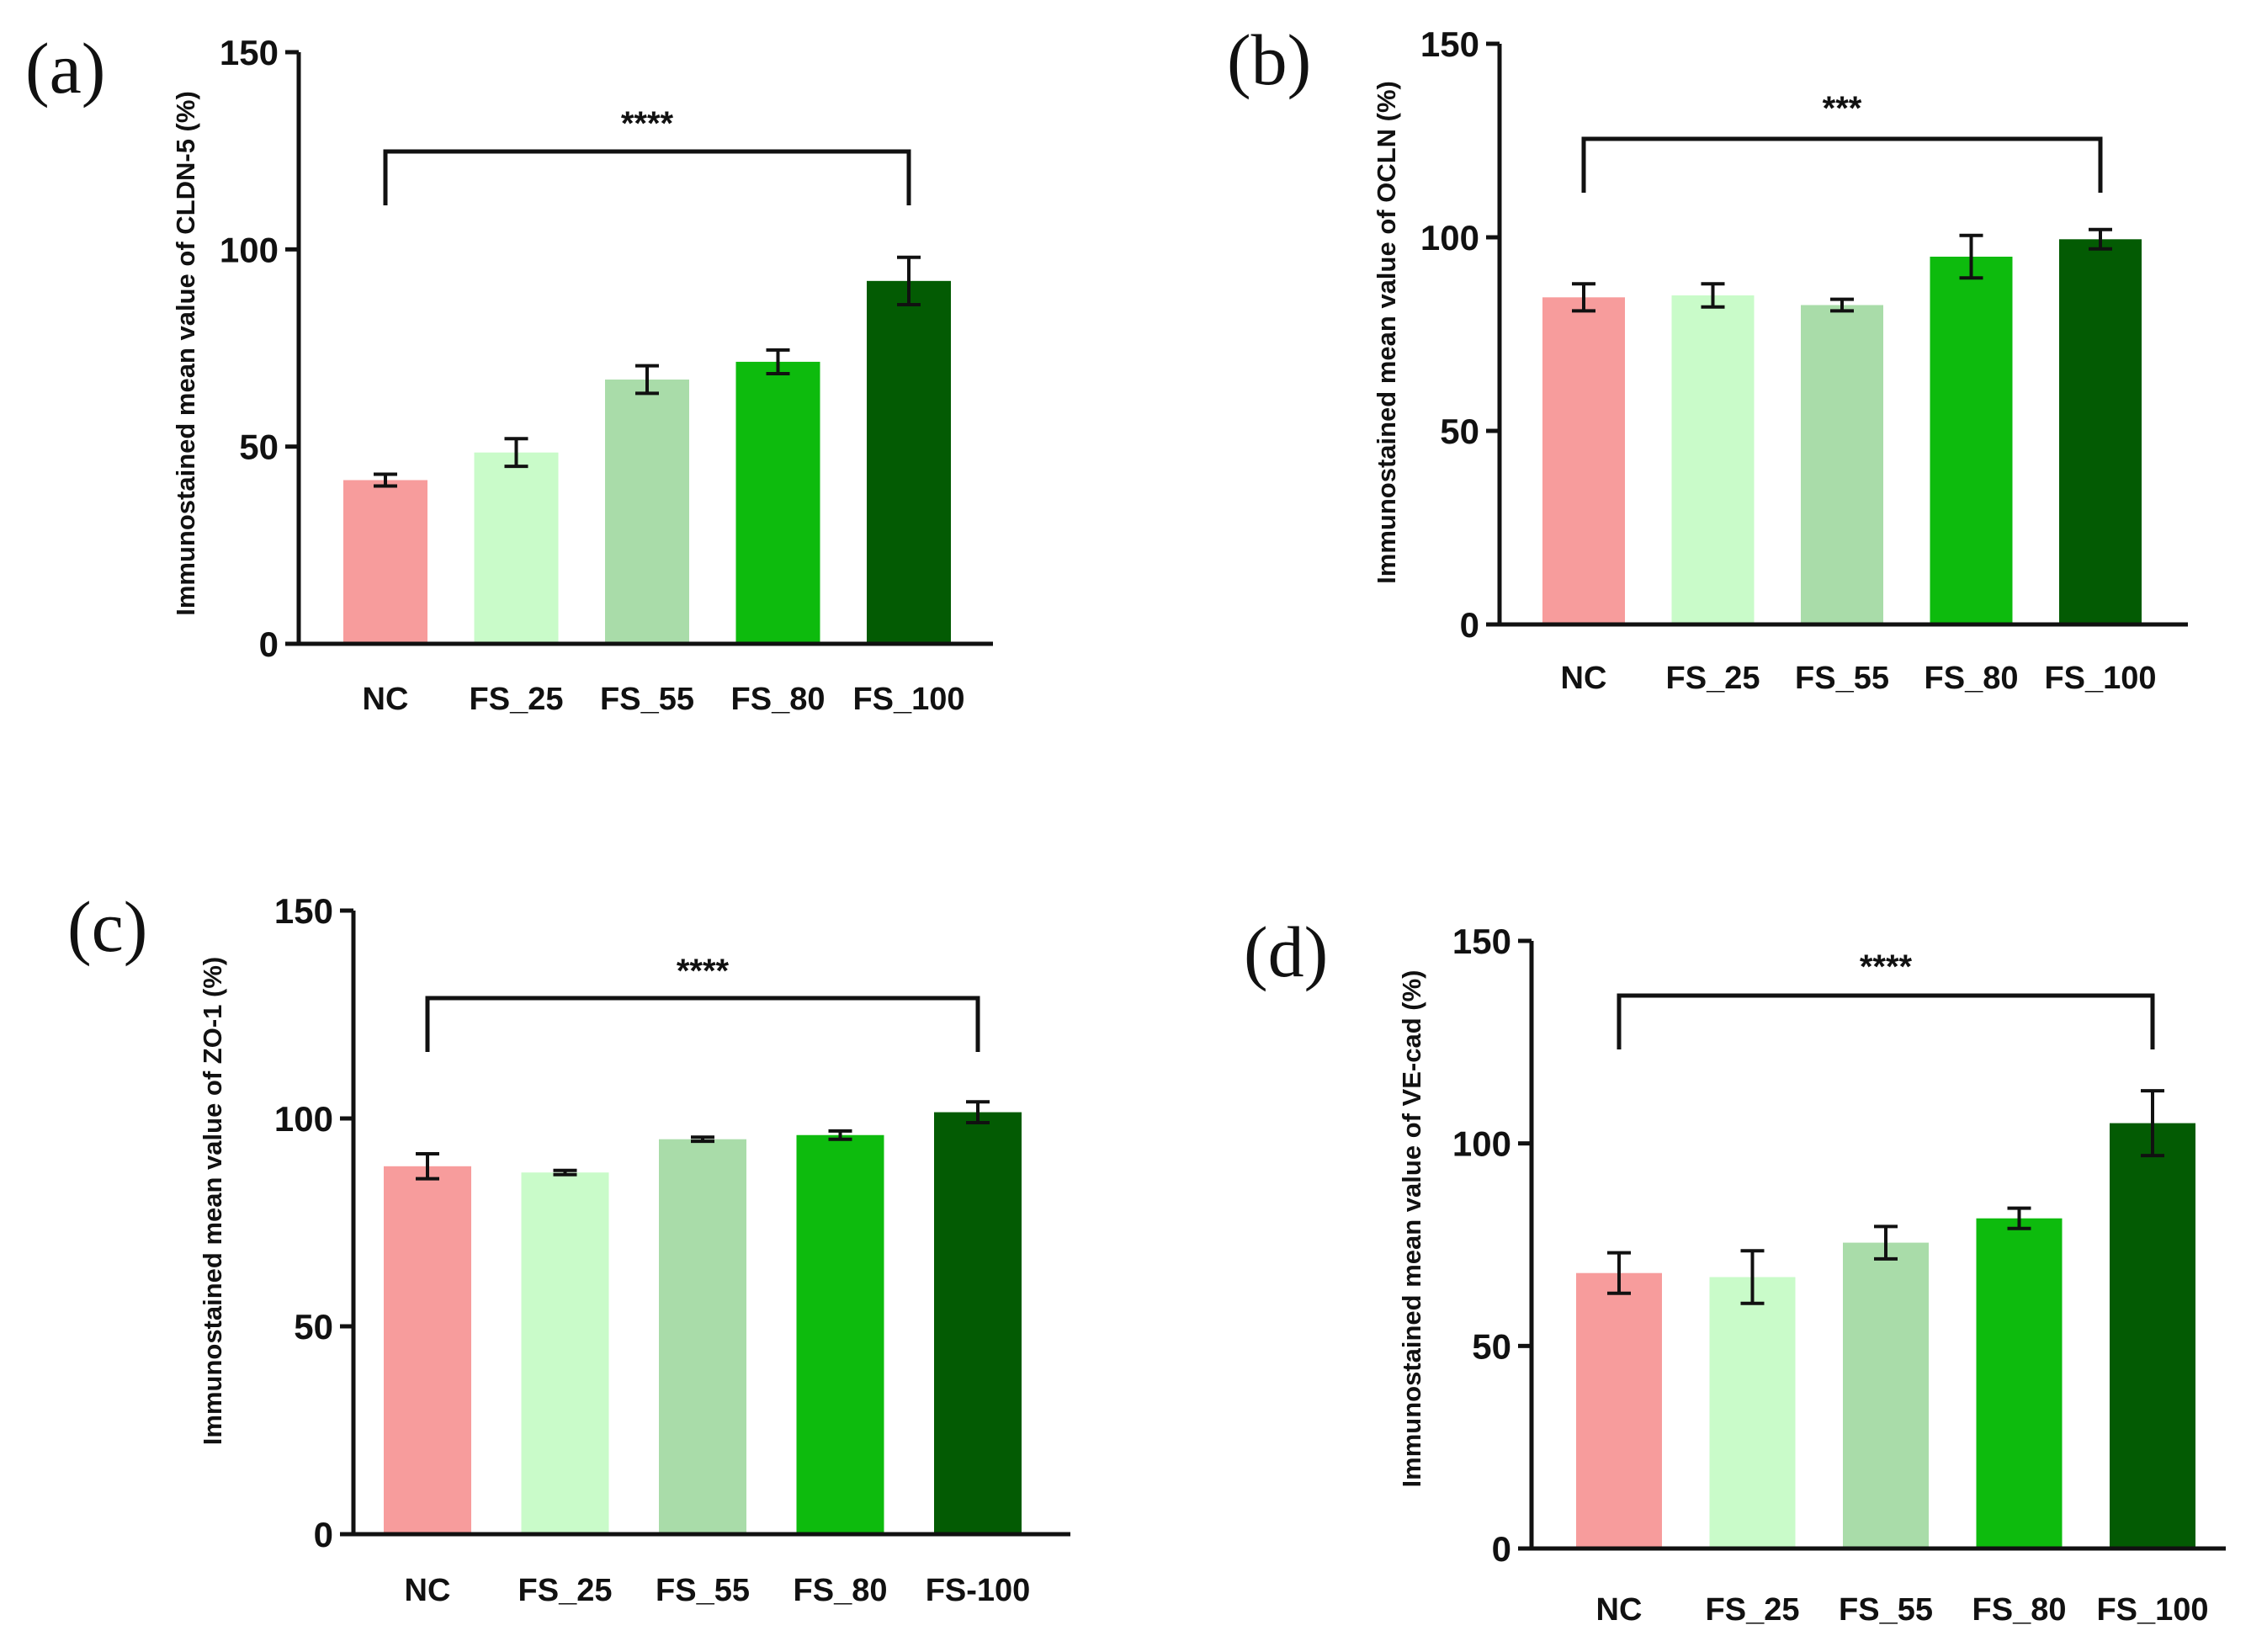  I want to click on panel-c-y-tick-label-50: 50, so click(313, 1327).